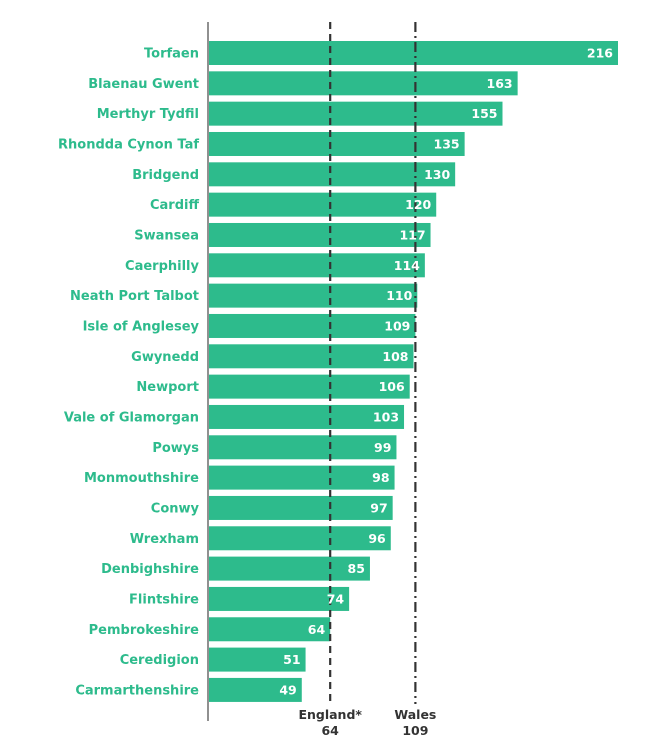 The width and height of the screenshot is (650, 750). What do you see at coordinates (291, 659) in the screenshot?
I see `value-label: 51` at bounding box center [291, 659].